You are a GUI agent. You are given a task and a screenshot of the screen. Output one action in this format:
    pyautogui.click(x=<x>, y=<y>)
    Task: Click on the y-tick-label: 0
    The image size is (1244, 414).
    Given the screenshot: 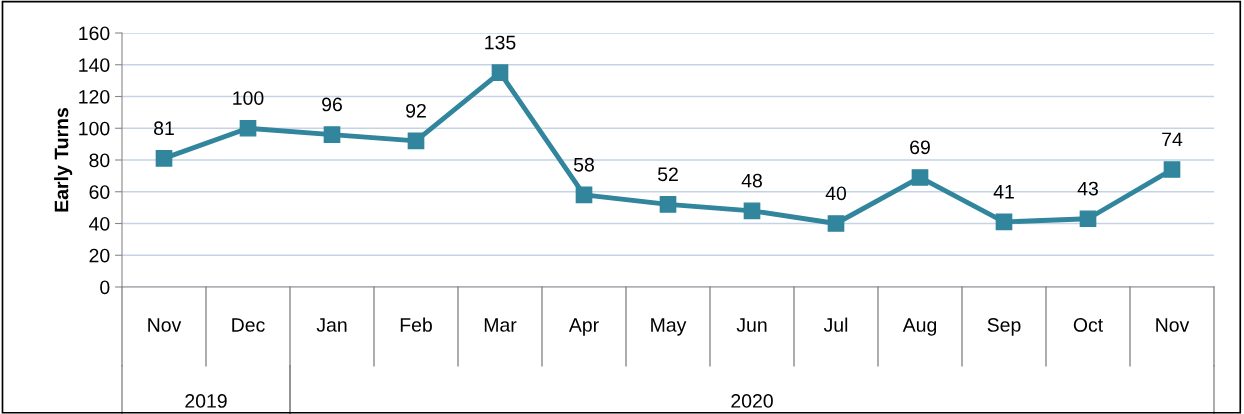 What is the action you would take?
    pyautogui.click(x=105, y=287)
    